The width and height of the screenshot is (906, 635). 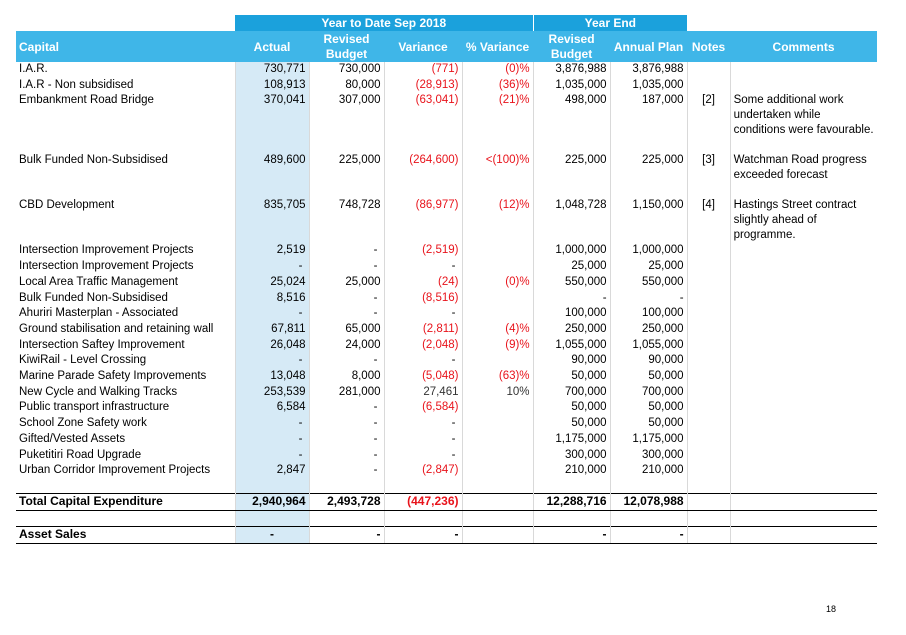 What do you see at coordinates (271, 329) in the screenshot?
I see `row-actual: 67,811` at bounding box center [271, 329].